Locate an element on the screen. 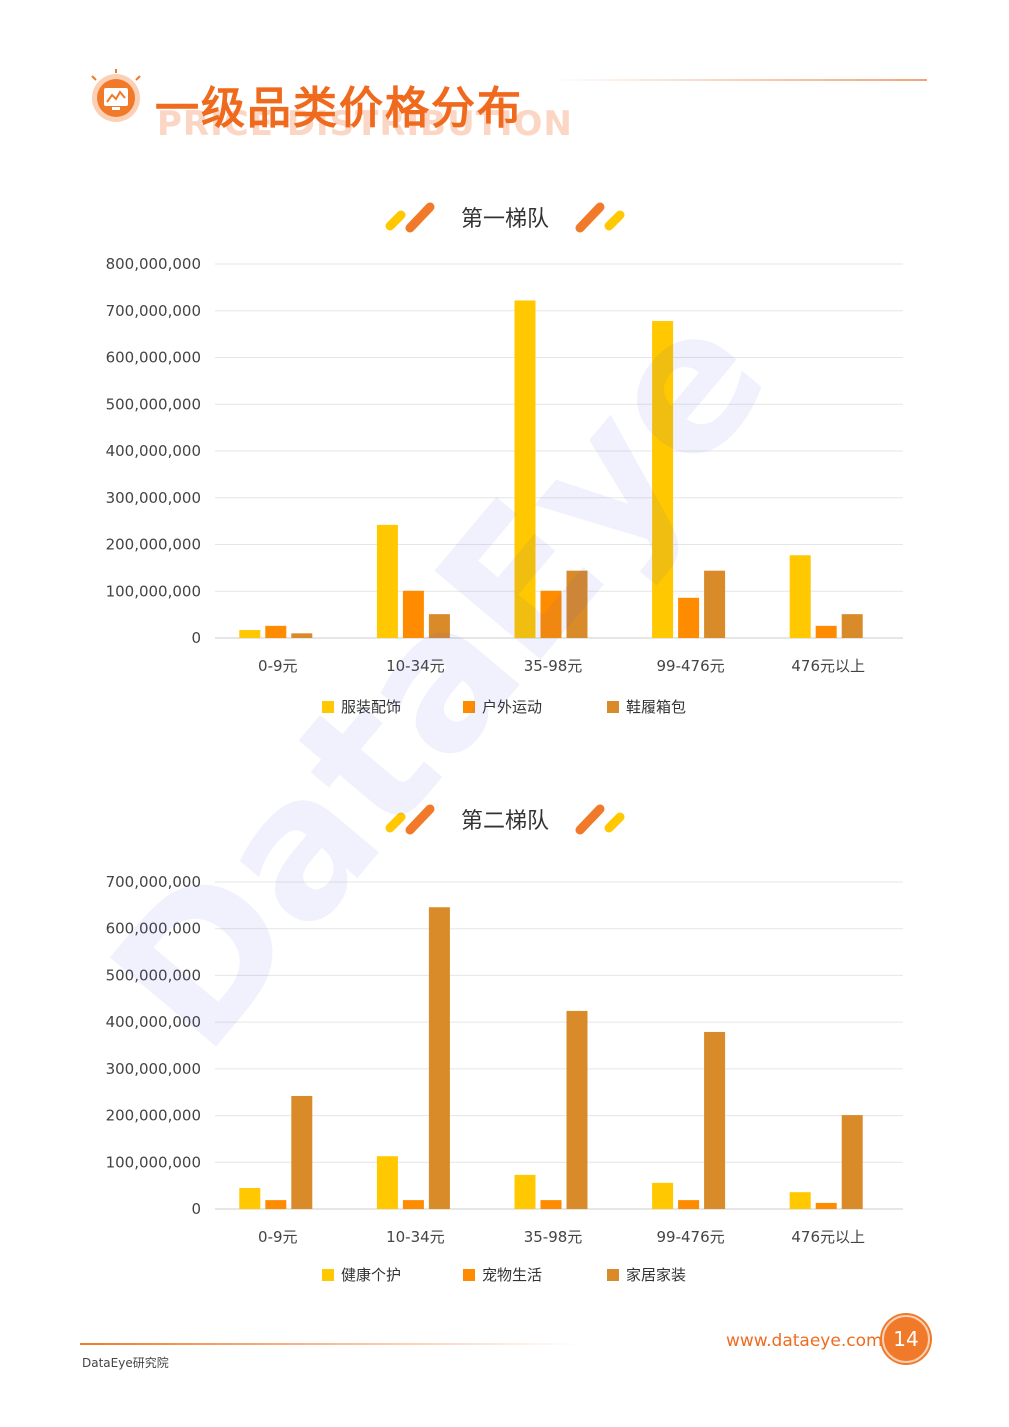  footer-url-link: www.dataeye.com is located at coordinates (804, 1341).